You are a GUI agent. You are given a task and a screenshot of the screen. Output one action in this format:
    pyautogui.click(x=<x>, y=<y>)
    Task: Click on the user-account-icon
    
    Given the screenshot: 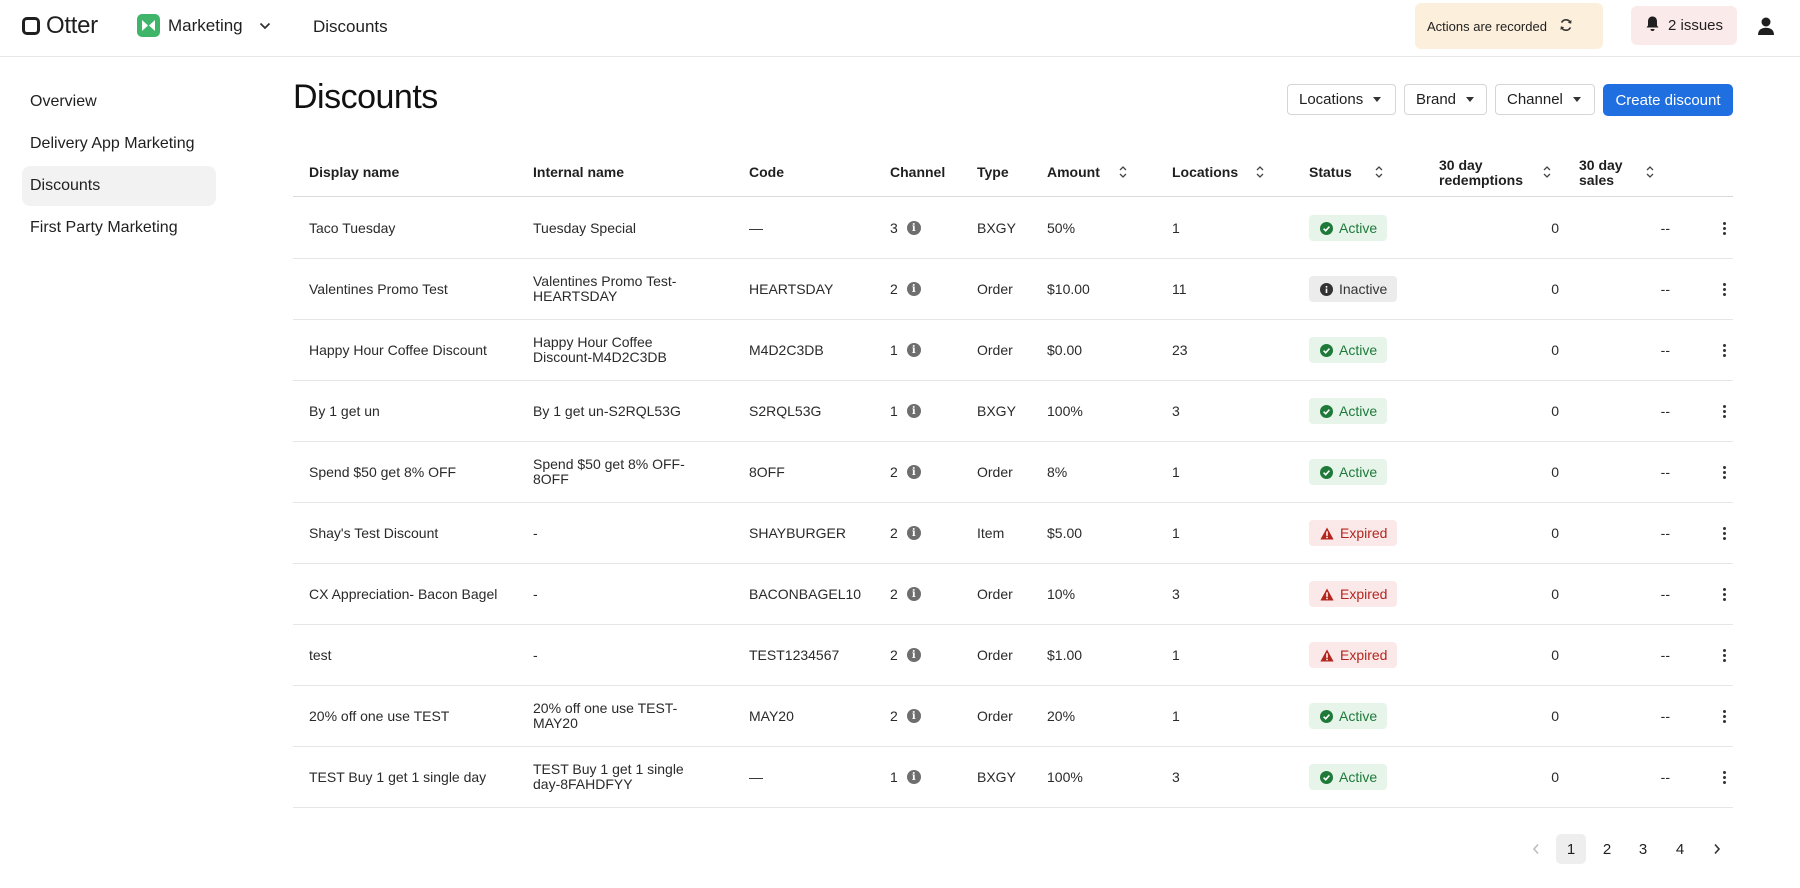 What is the action you would take?
    pyautogui.click(x=1766, y=28)
    